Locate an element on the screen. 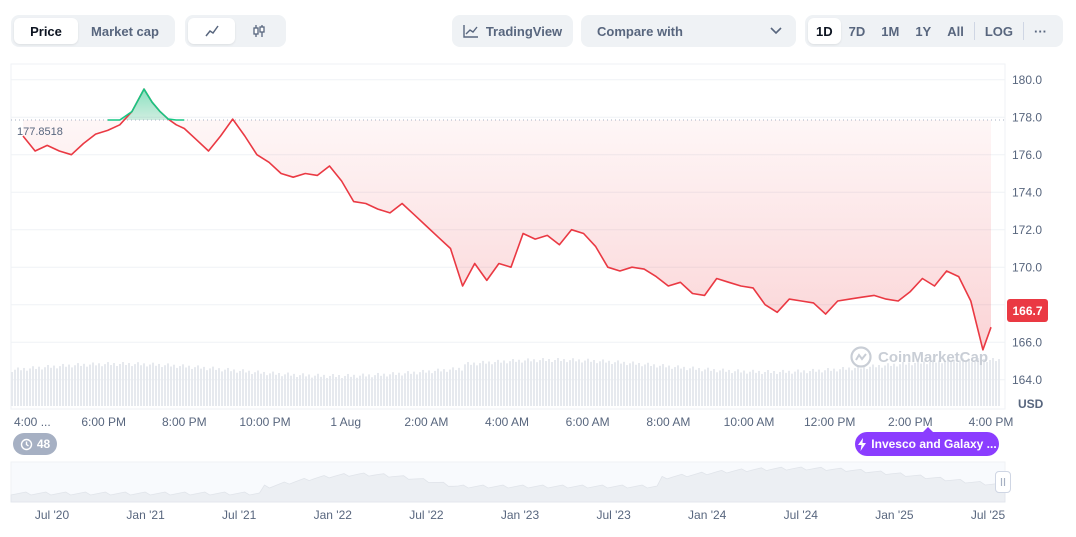  line-chart-icon is located at coordinates (211, 31).